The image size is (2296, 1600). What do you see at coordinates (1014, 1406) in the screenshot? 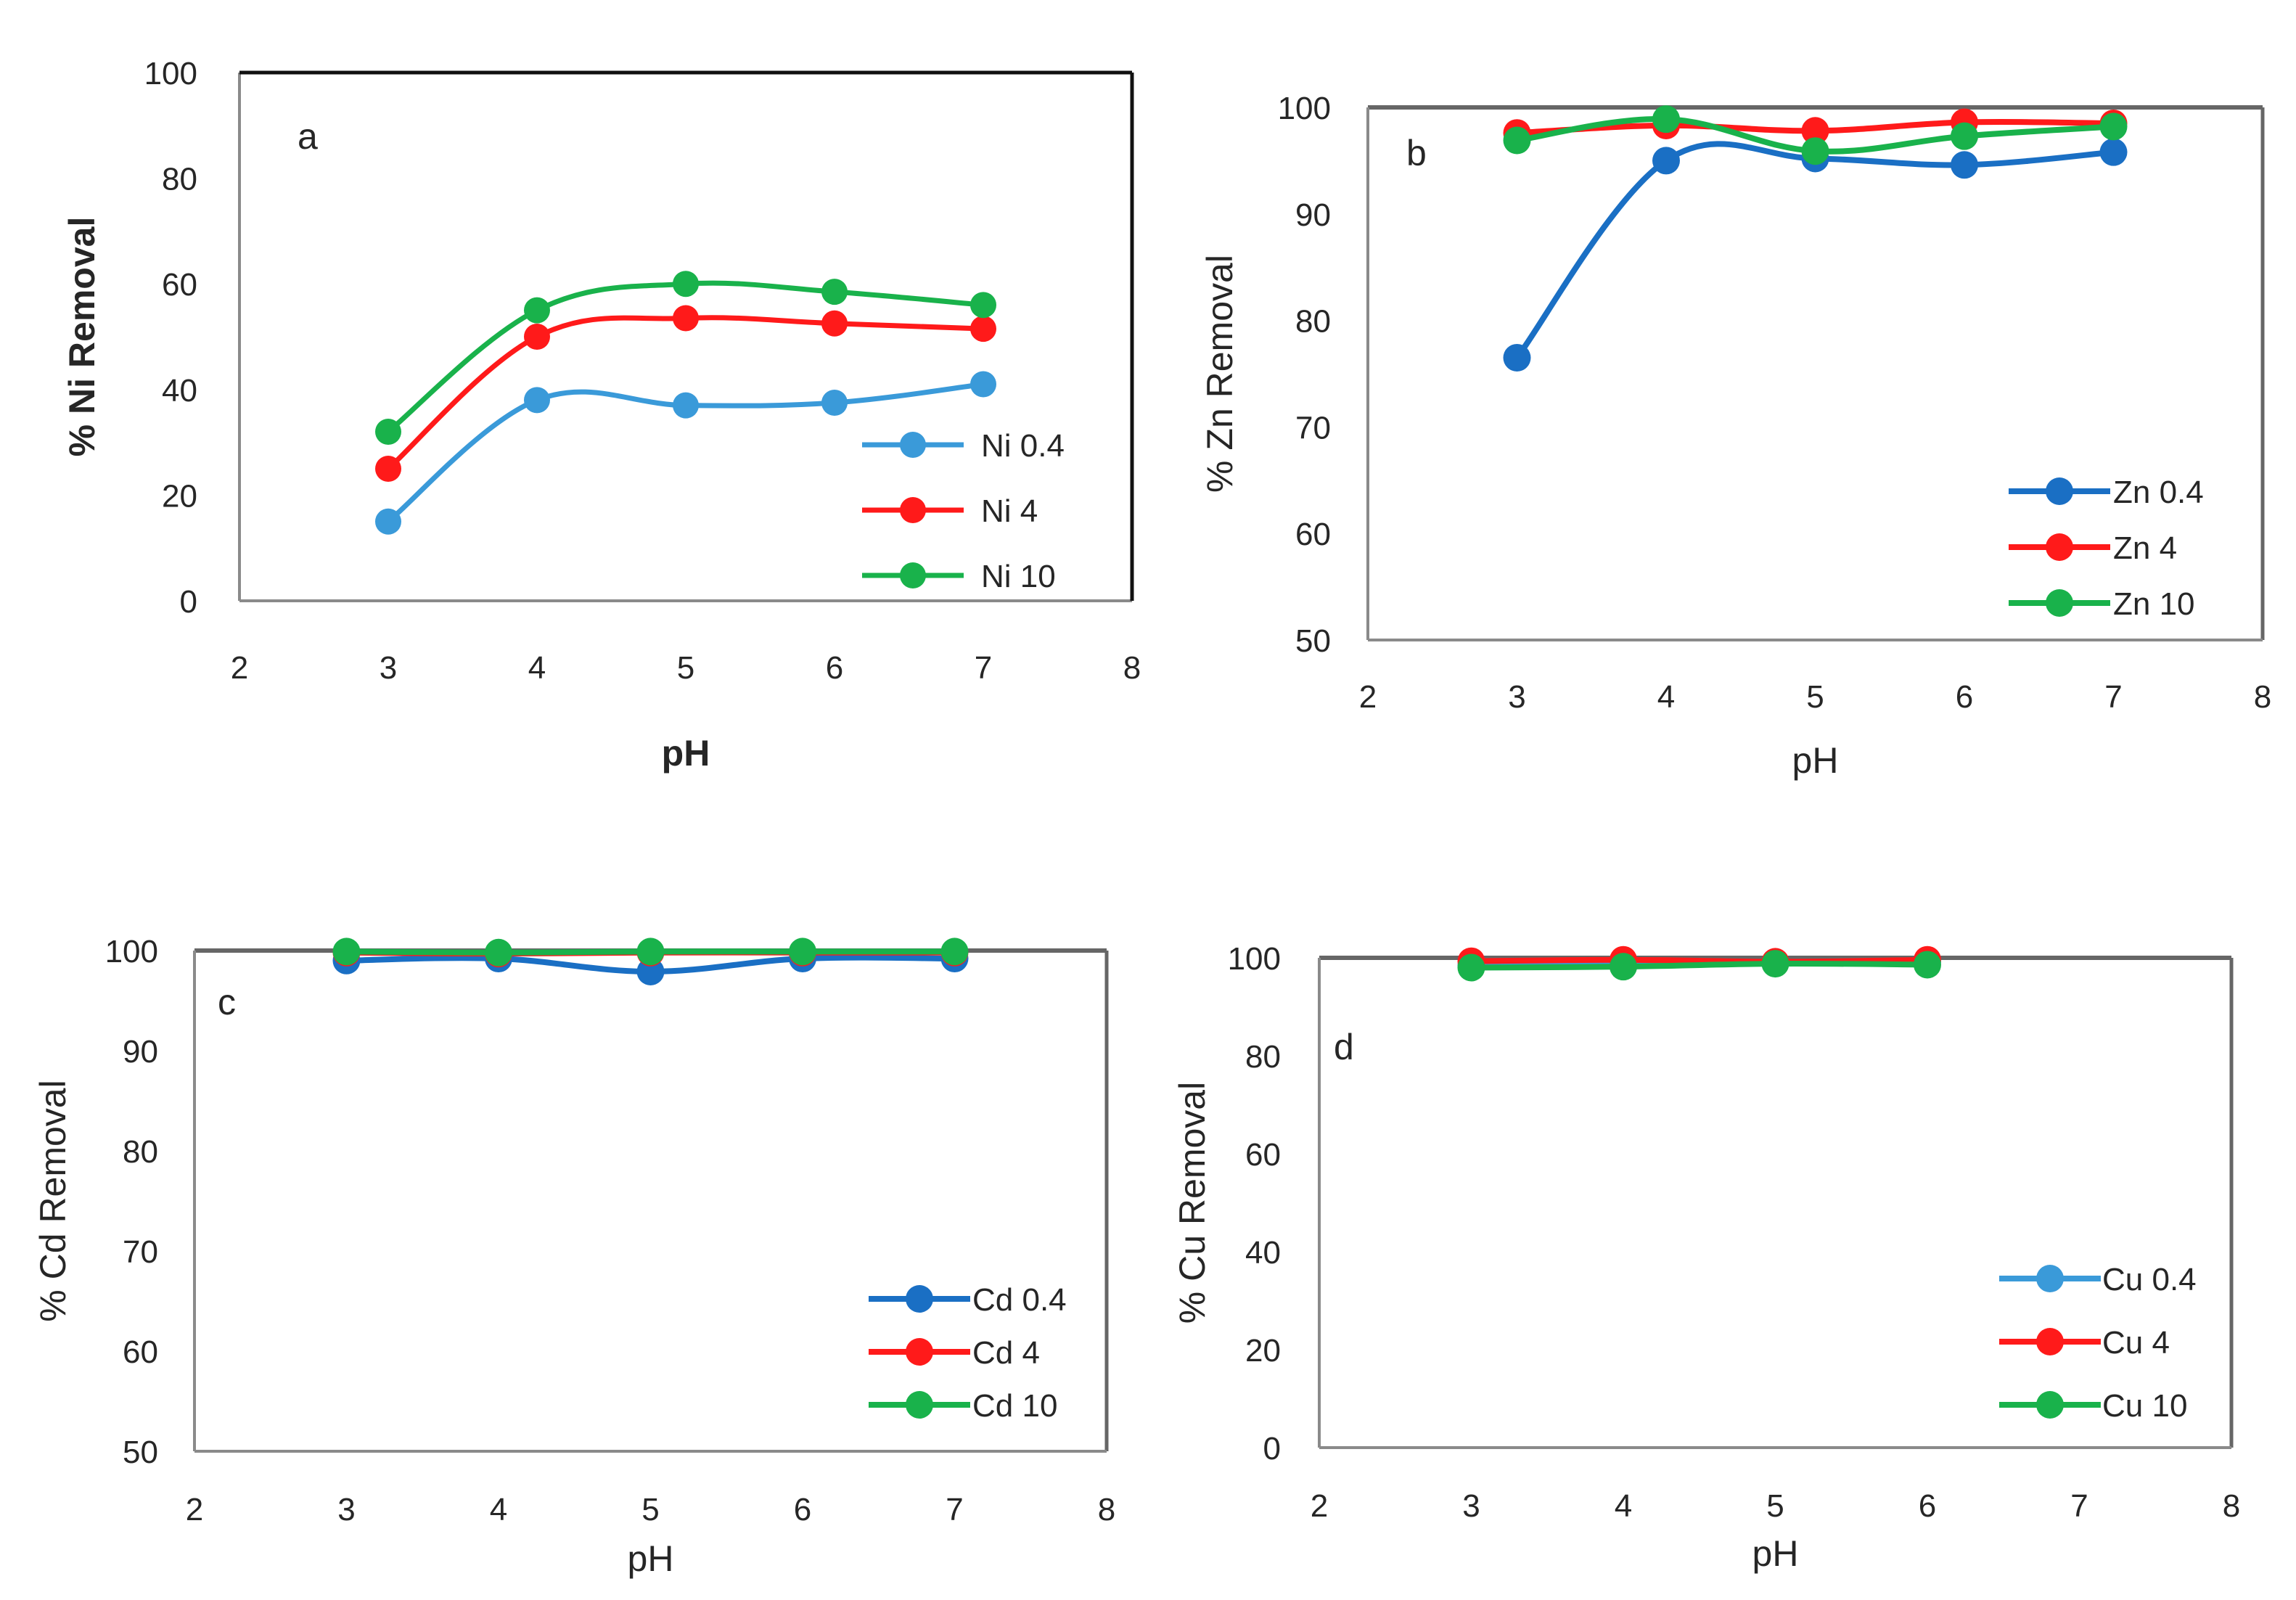
I see `legend-entry-label: Cd 10` at bounding box center [1014, 1406].